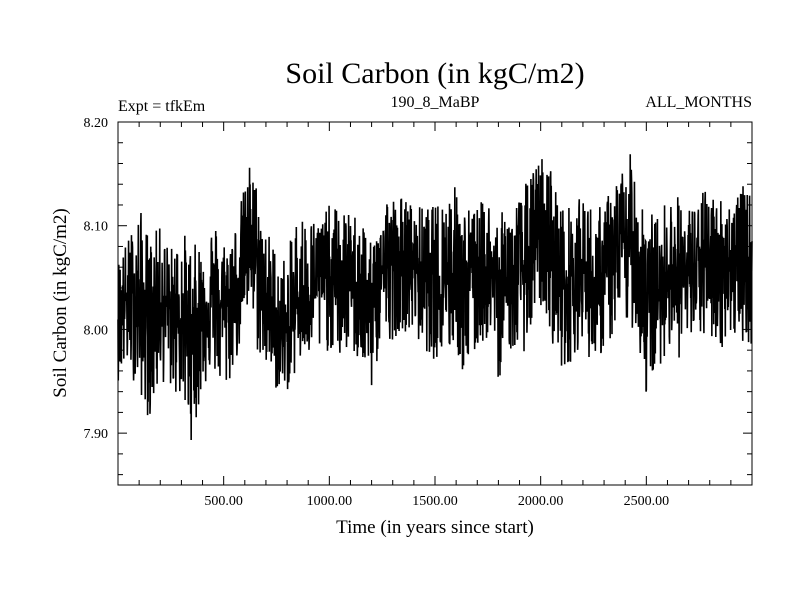  I want to click on chart-title: Soil Carbon (in kgC/m2), so click(434, 73).